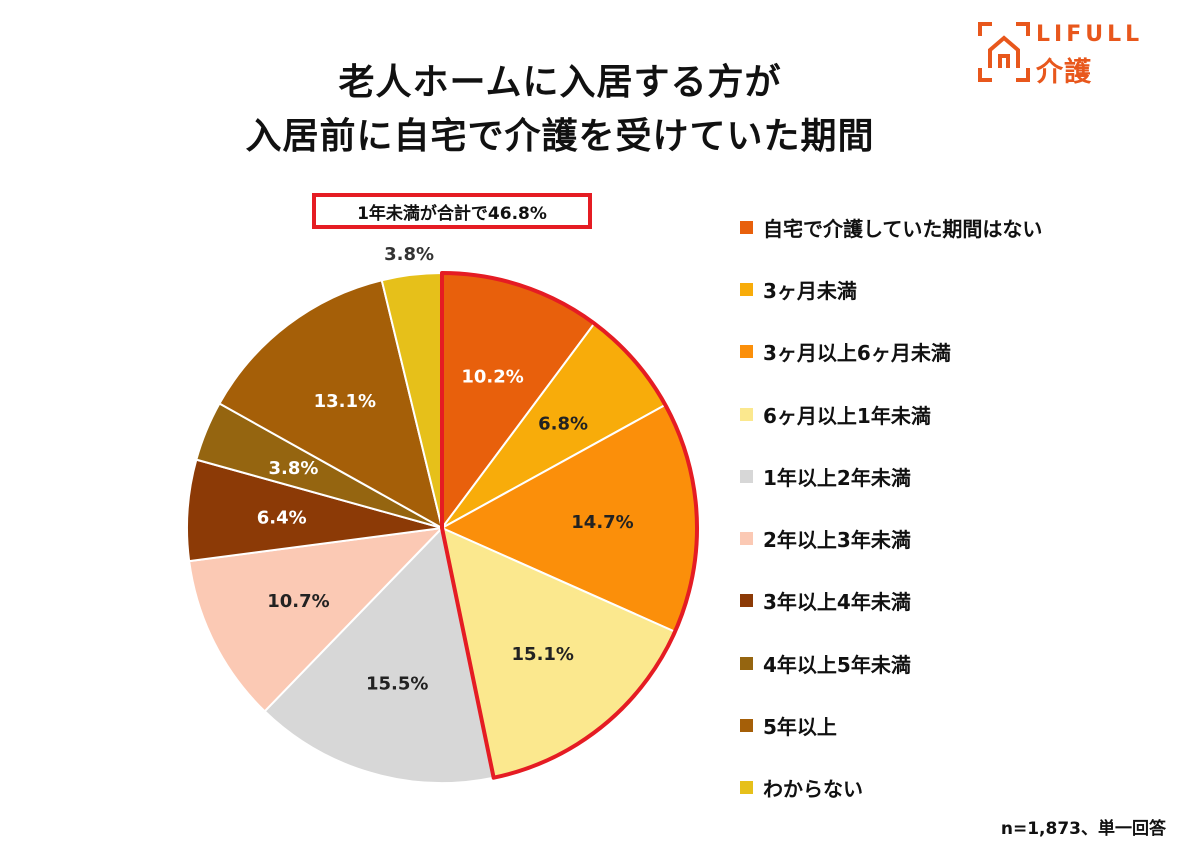 The height and width of the screenshot is (848, 1200). I want to click on house-logo-icon, so click(1004, 52).